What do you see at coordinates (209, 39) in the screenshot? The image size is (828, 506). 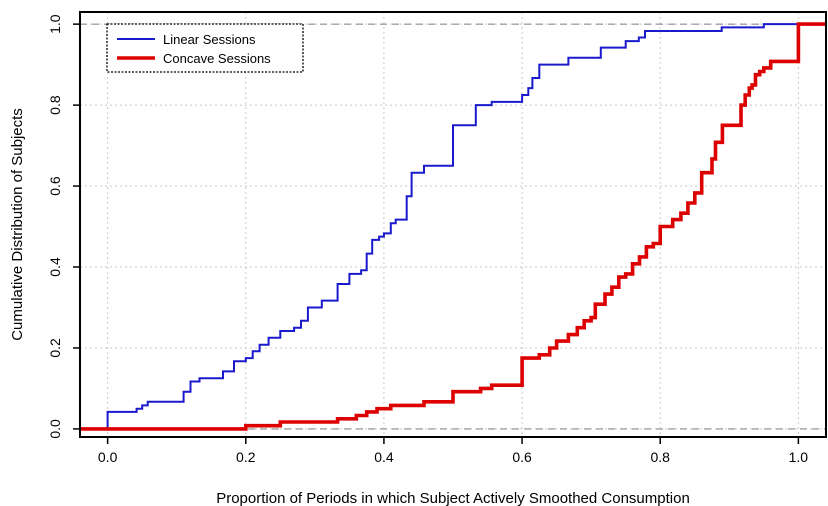 I see `legend-label-linear: Linear Sessions` at bounding box center [209, 39].